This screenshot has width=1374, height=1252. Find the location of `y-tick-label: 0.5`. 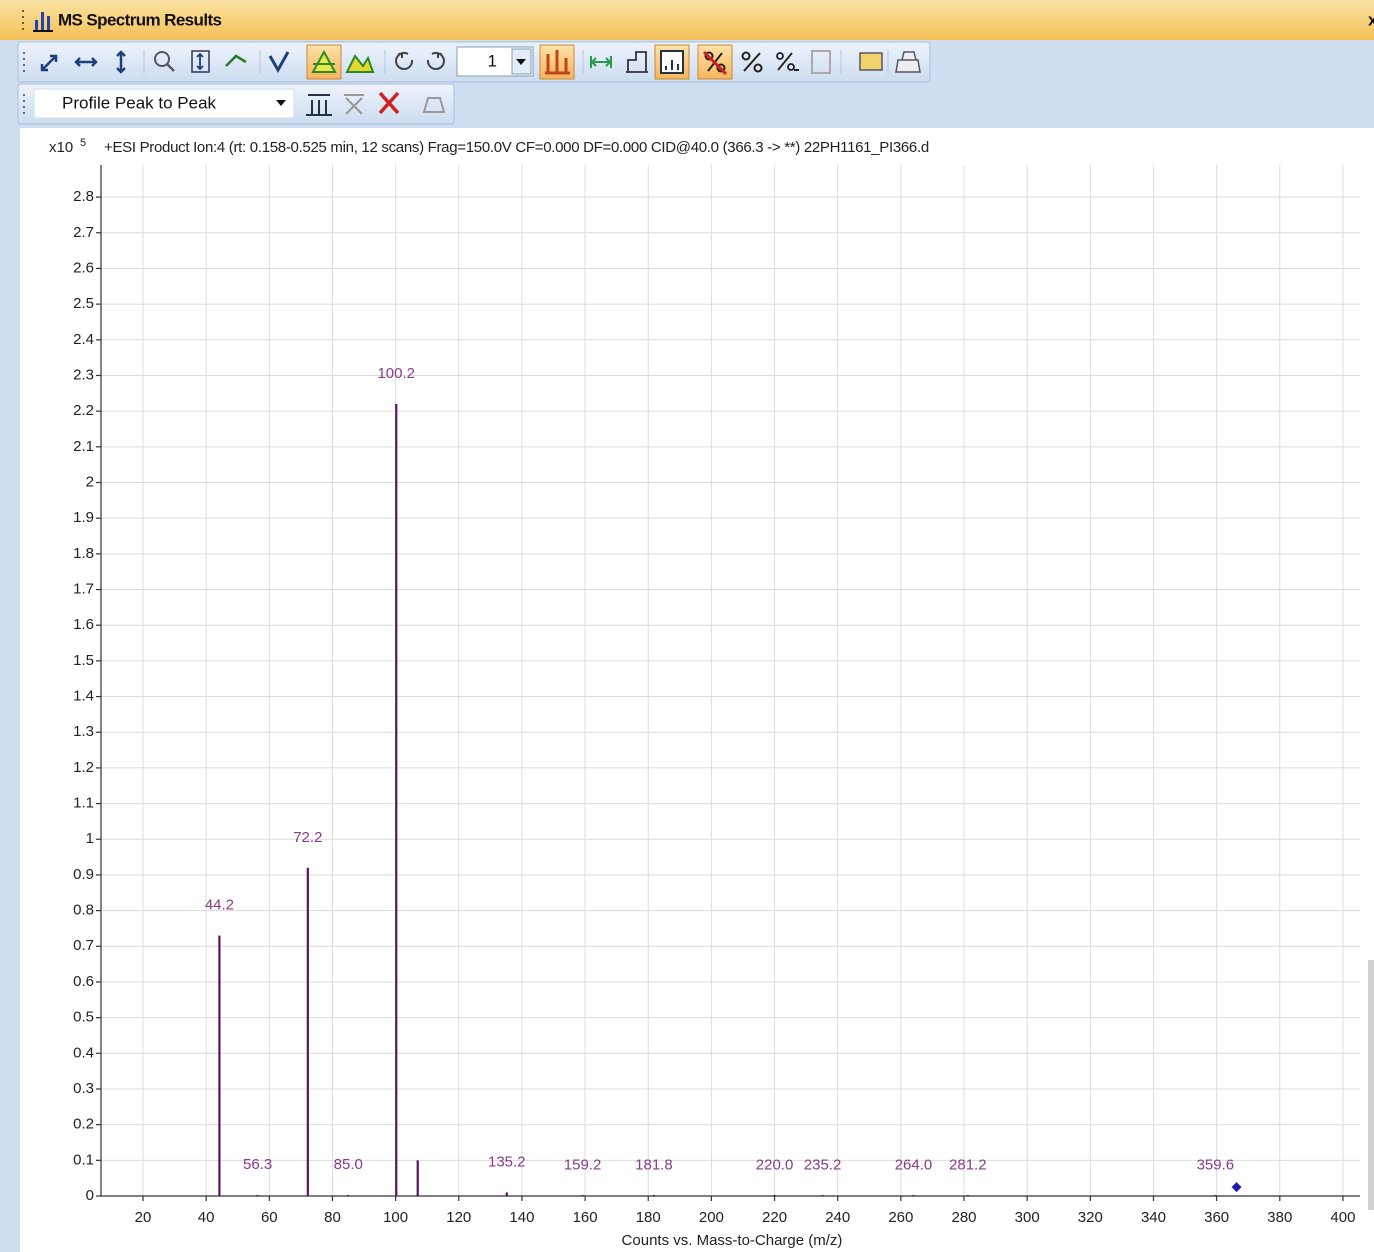

y-tick-label: 0.5 is located at coordinates (83, 1017).